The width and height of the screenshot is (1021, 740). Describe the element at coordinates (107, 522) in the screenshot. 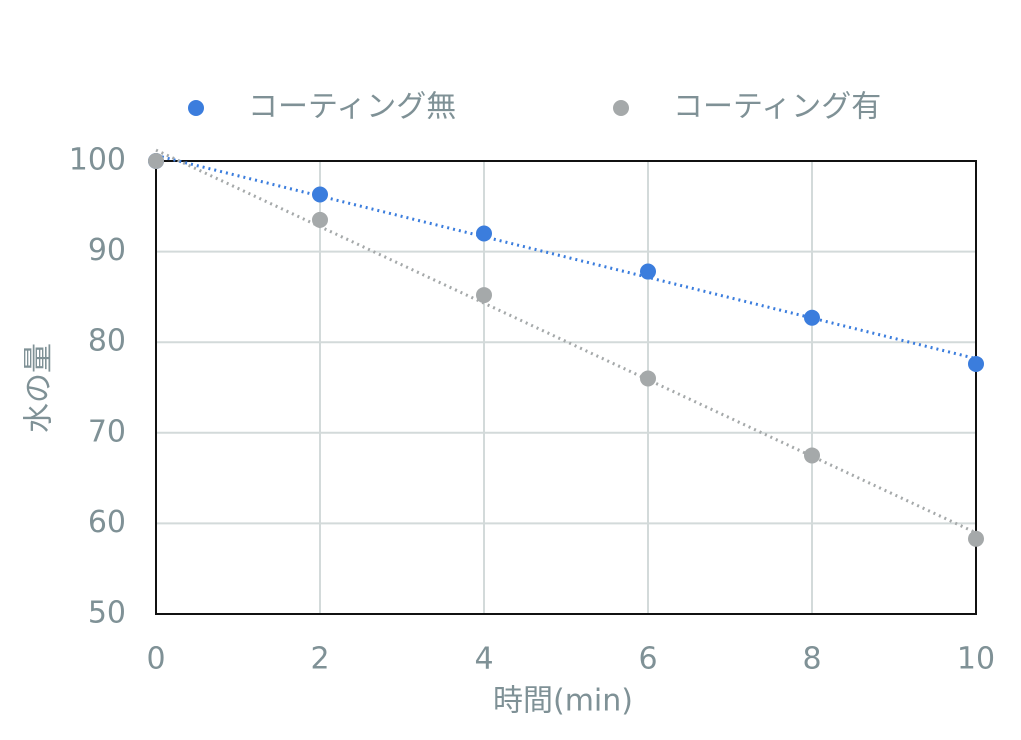

I see `y-tick-label: 60` at that location.